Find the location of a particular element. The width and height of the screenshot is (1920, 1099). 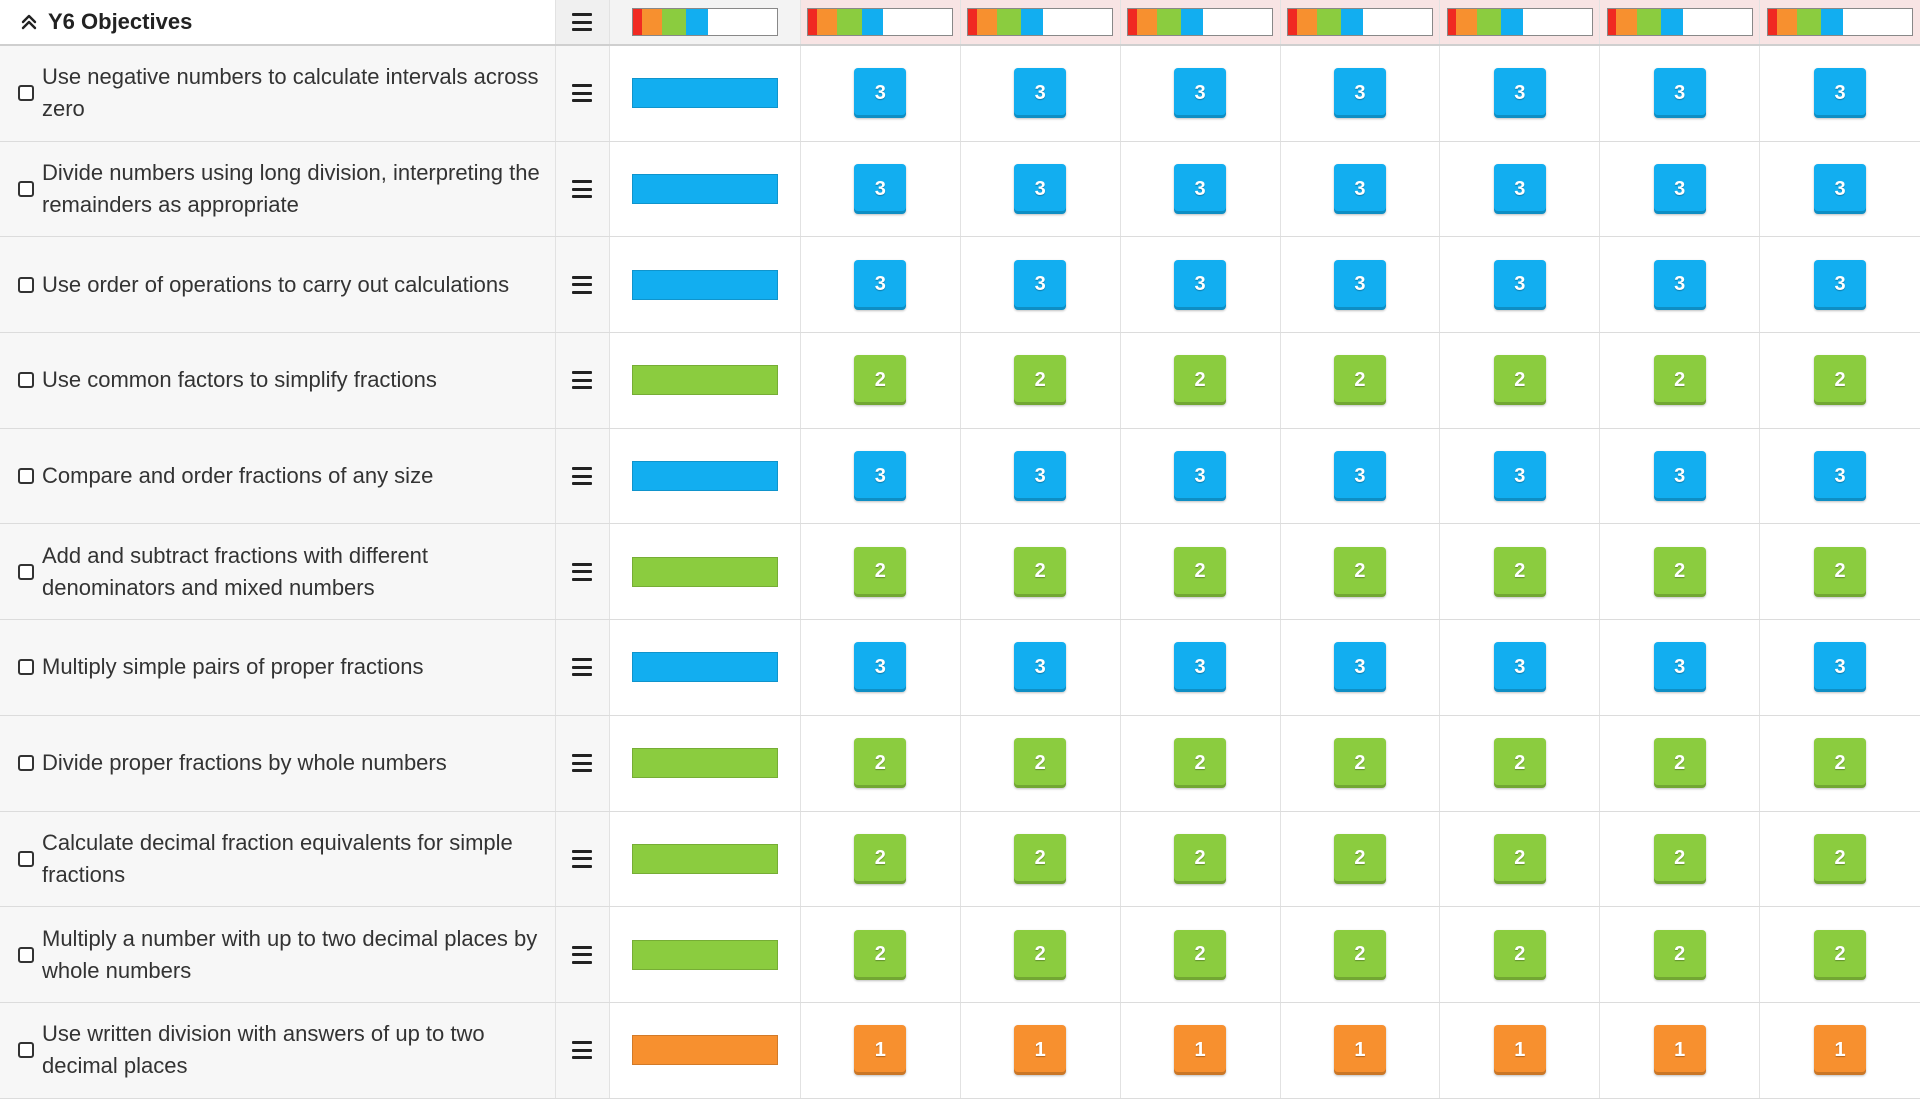

distribution-bar is located at coordinates (704, 22).